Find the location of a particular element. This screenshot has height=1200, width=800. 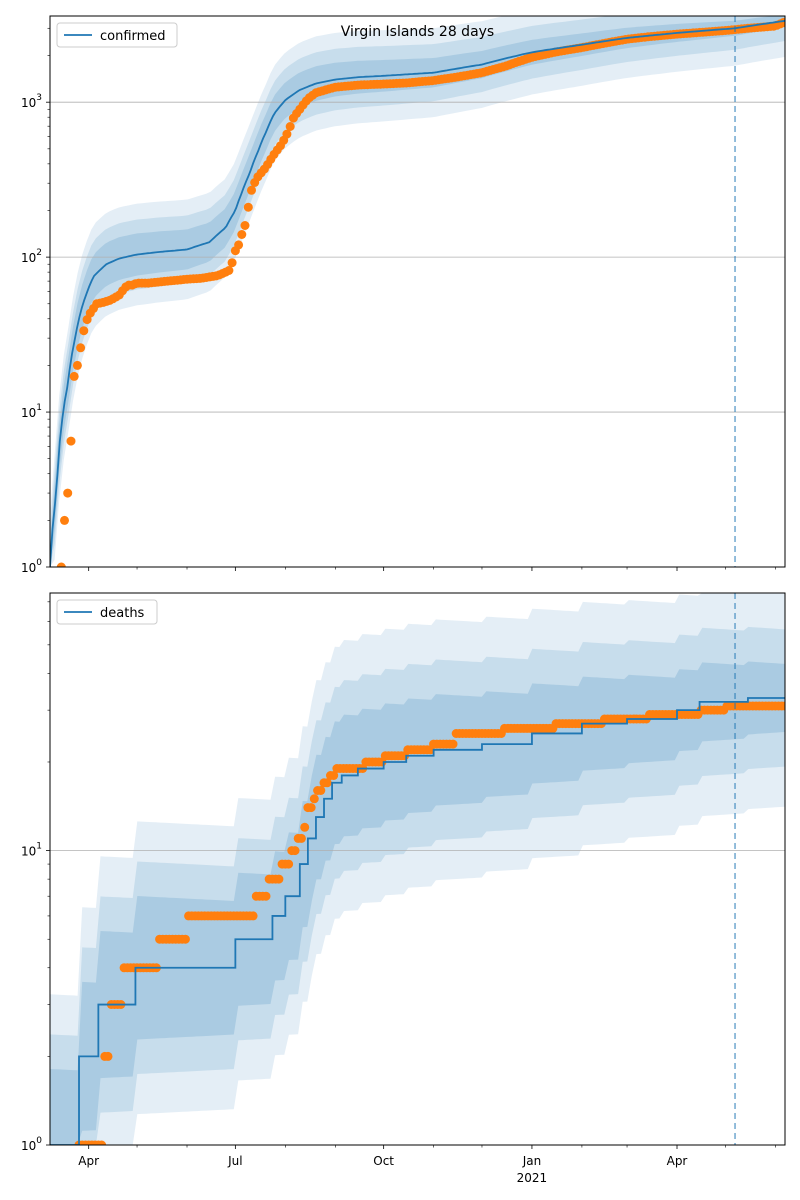

legend-label-deaths: deaths is located at coordinates (122, 613).